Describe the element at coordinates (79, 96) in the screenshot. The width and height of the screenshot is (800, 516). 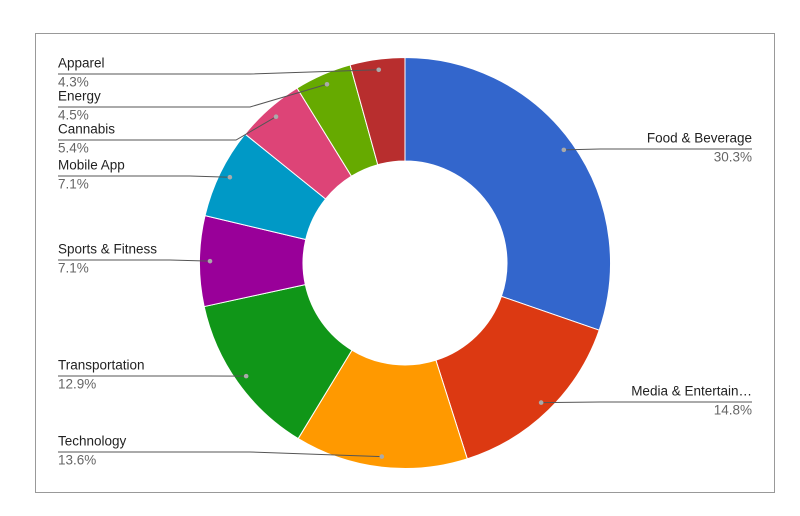
I see `slice-label: Energy` at that location.